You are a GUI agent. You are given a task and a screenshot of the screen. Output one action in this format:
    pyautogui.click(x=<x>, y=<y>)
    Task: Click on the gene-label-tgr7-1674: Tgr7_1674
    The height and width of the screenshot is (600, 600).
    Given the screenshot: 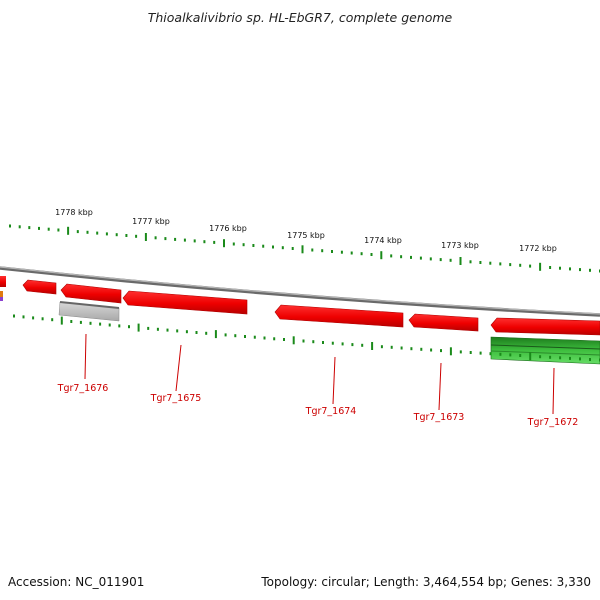 What is the action you would take?
    pyautogui.click(x=331, y=411)
    